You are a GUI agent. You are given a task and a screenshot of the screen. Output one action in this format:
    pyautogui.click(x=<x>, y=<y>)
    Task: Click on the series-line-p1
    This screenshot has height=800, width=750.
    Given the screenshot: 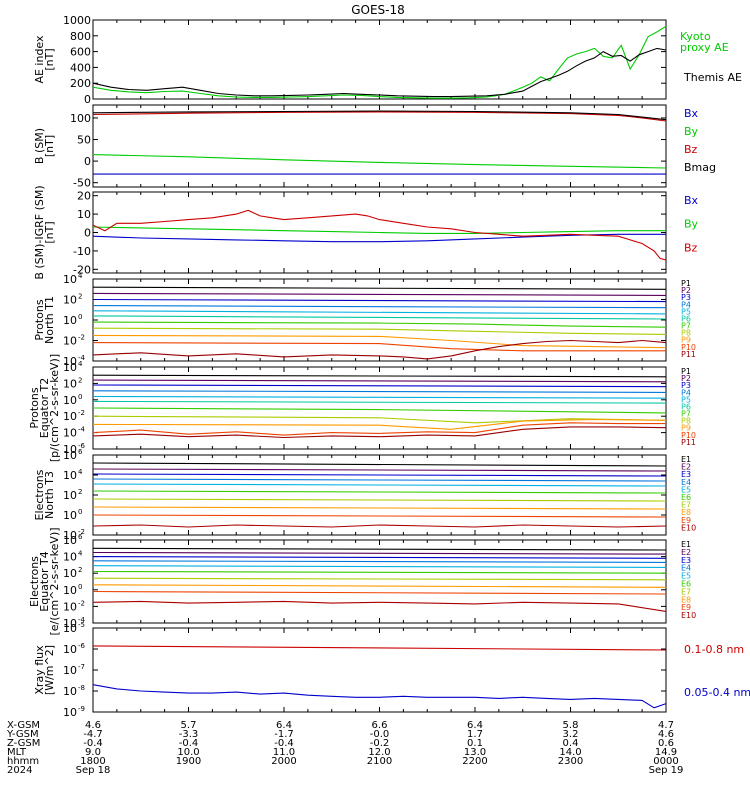 What is the action you would take?
    pyautogui.click(x=379, y=376)
    